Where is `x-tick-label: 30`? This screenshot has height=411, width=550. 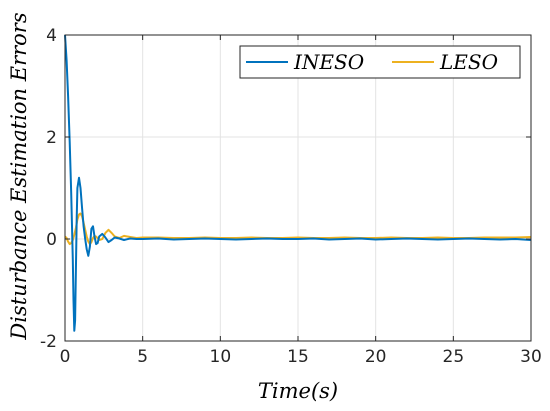 x-tick-label: 30 is located at coordinates (531, 357).